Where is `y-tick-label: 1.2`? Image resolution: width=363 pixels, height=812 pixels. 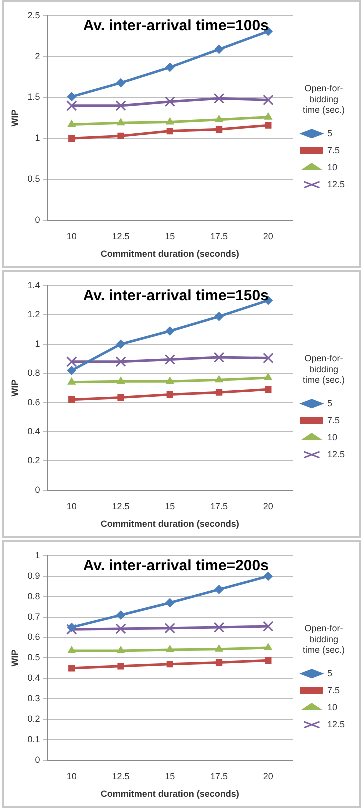
y-tick-label: 1.2 is located at coordinates (34, 315).